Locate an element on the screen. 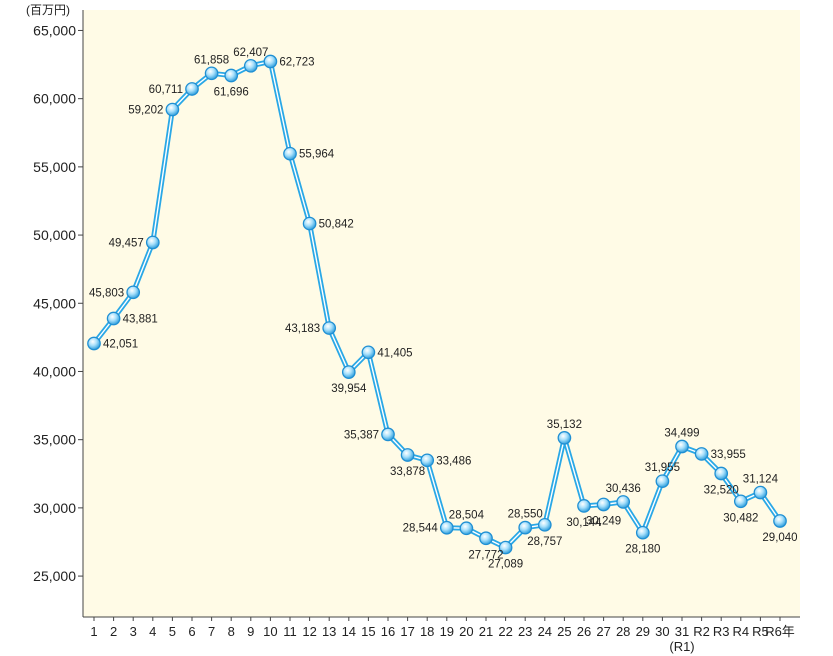 The height and width of the screenshot is (656, 833). data-label: 62,723 is located at coordinates (296, 63).